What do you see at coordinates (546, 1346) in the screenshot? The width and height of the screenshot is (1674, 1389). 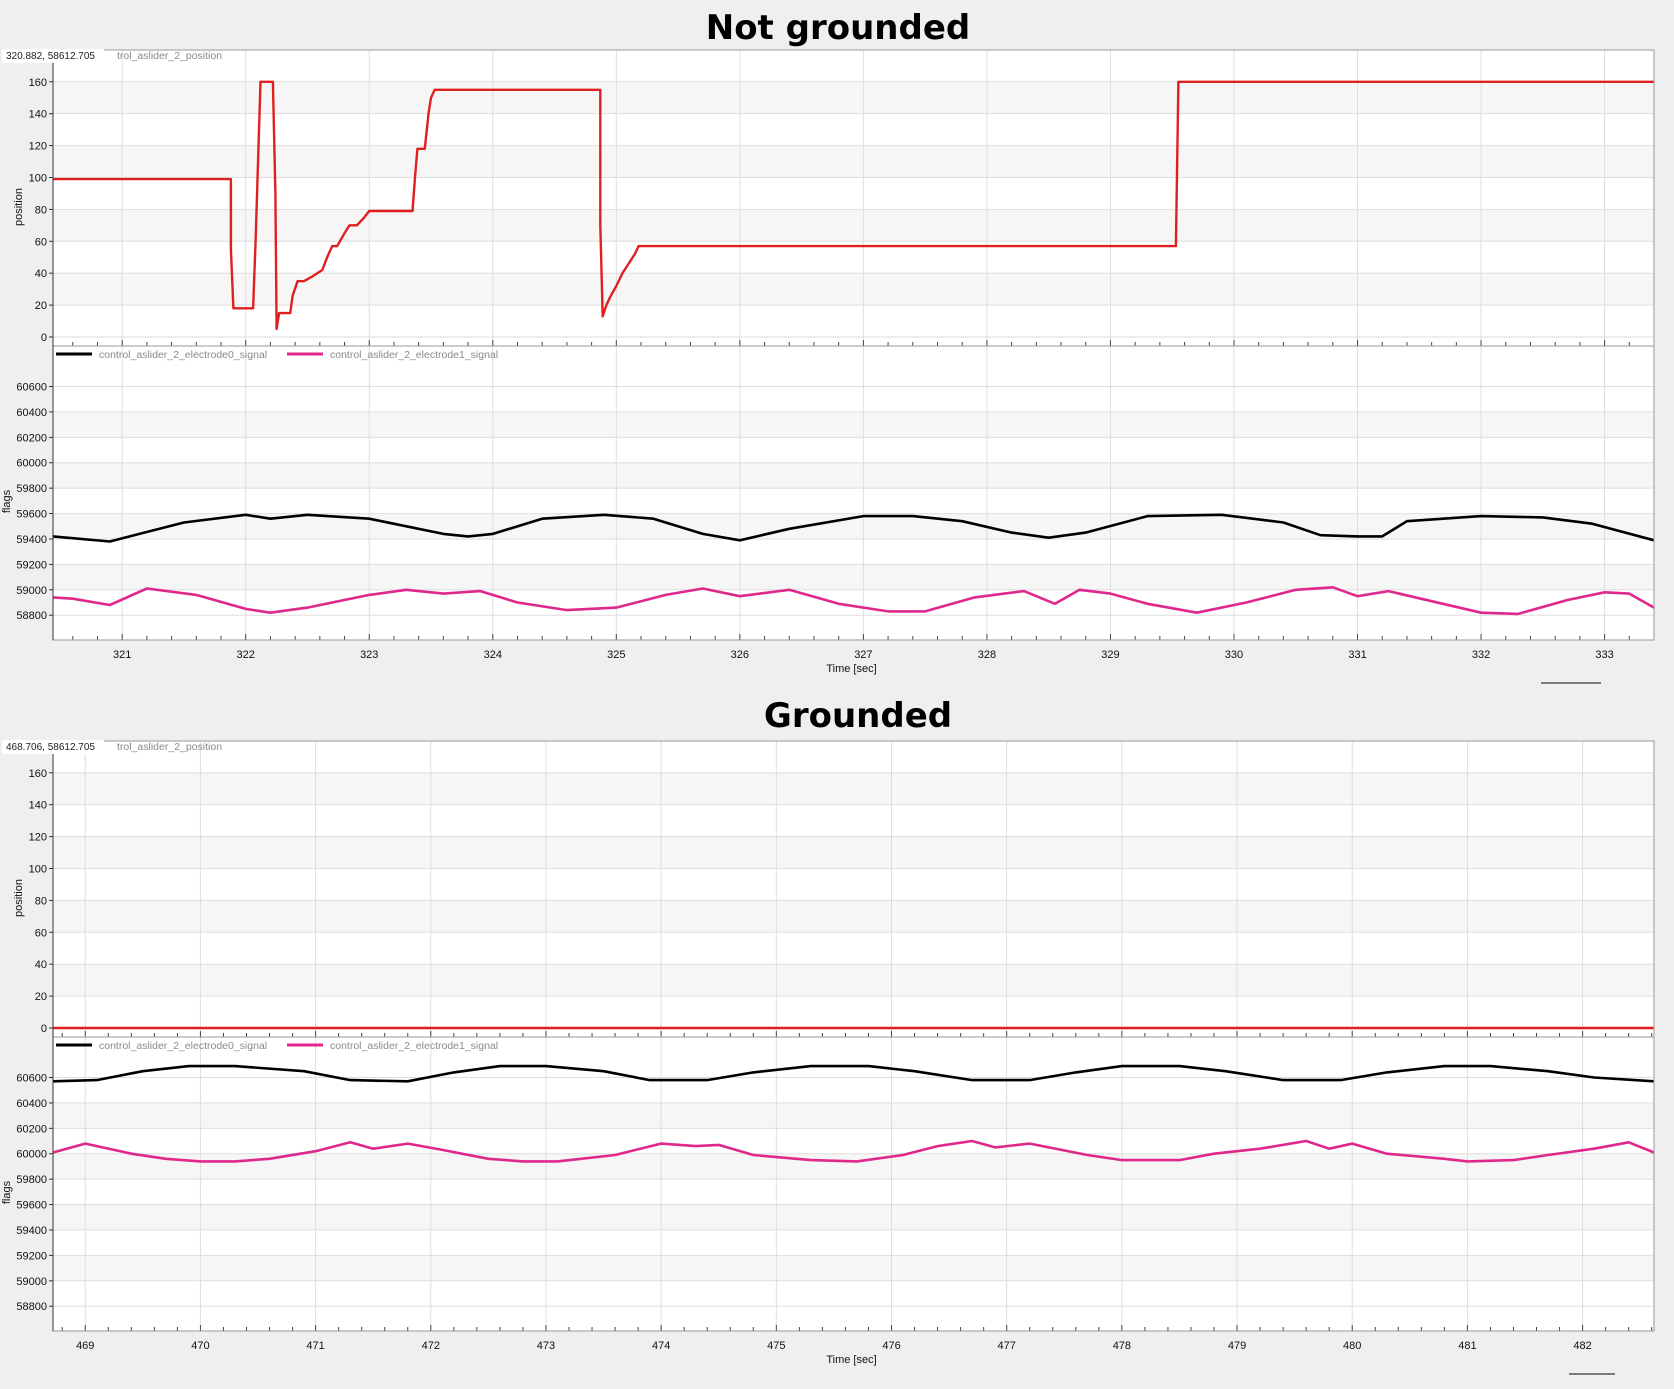 I see `x-tick-label: 473` at bounding box center [546, 1346].